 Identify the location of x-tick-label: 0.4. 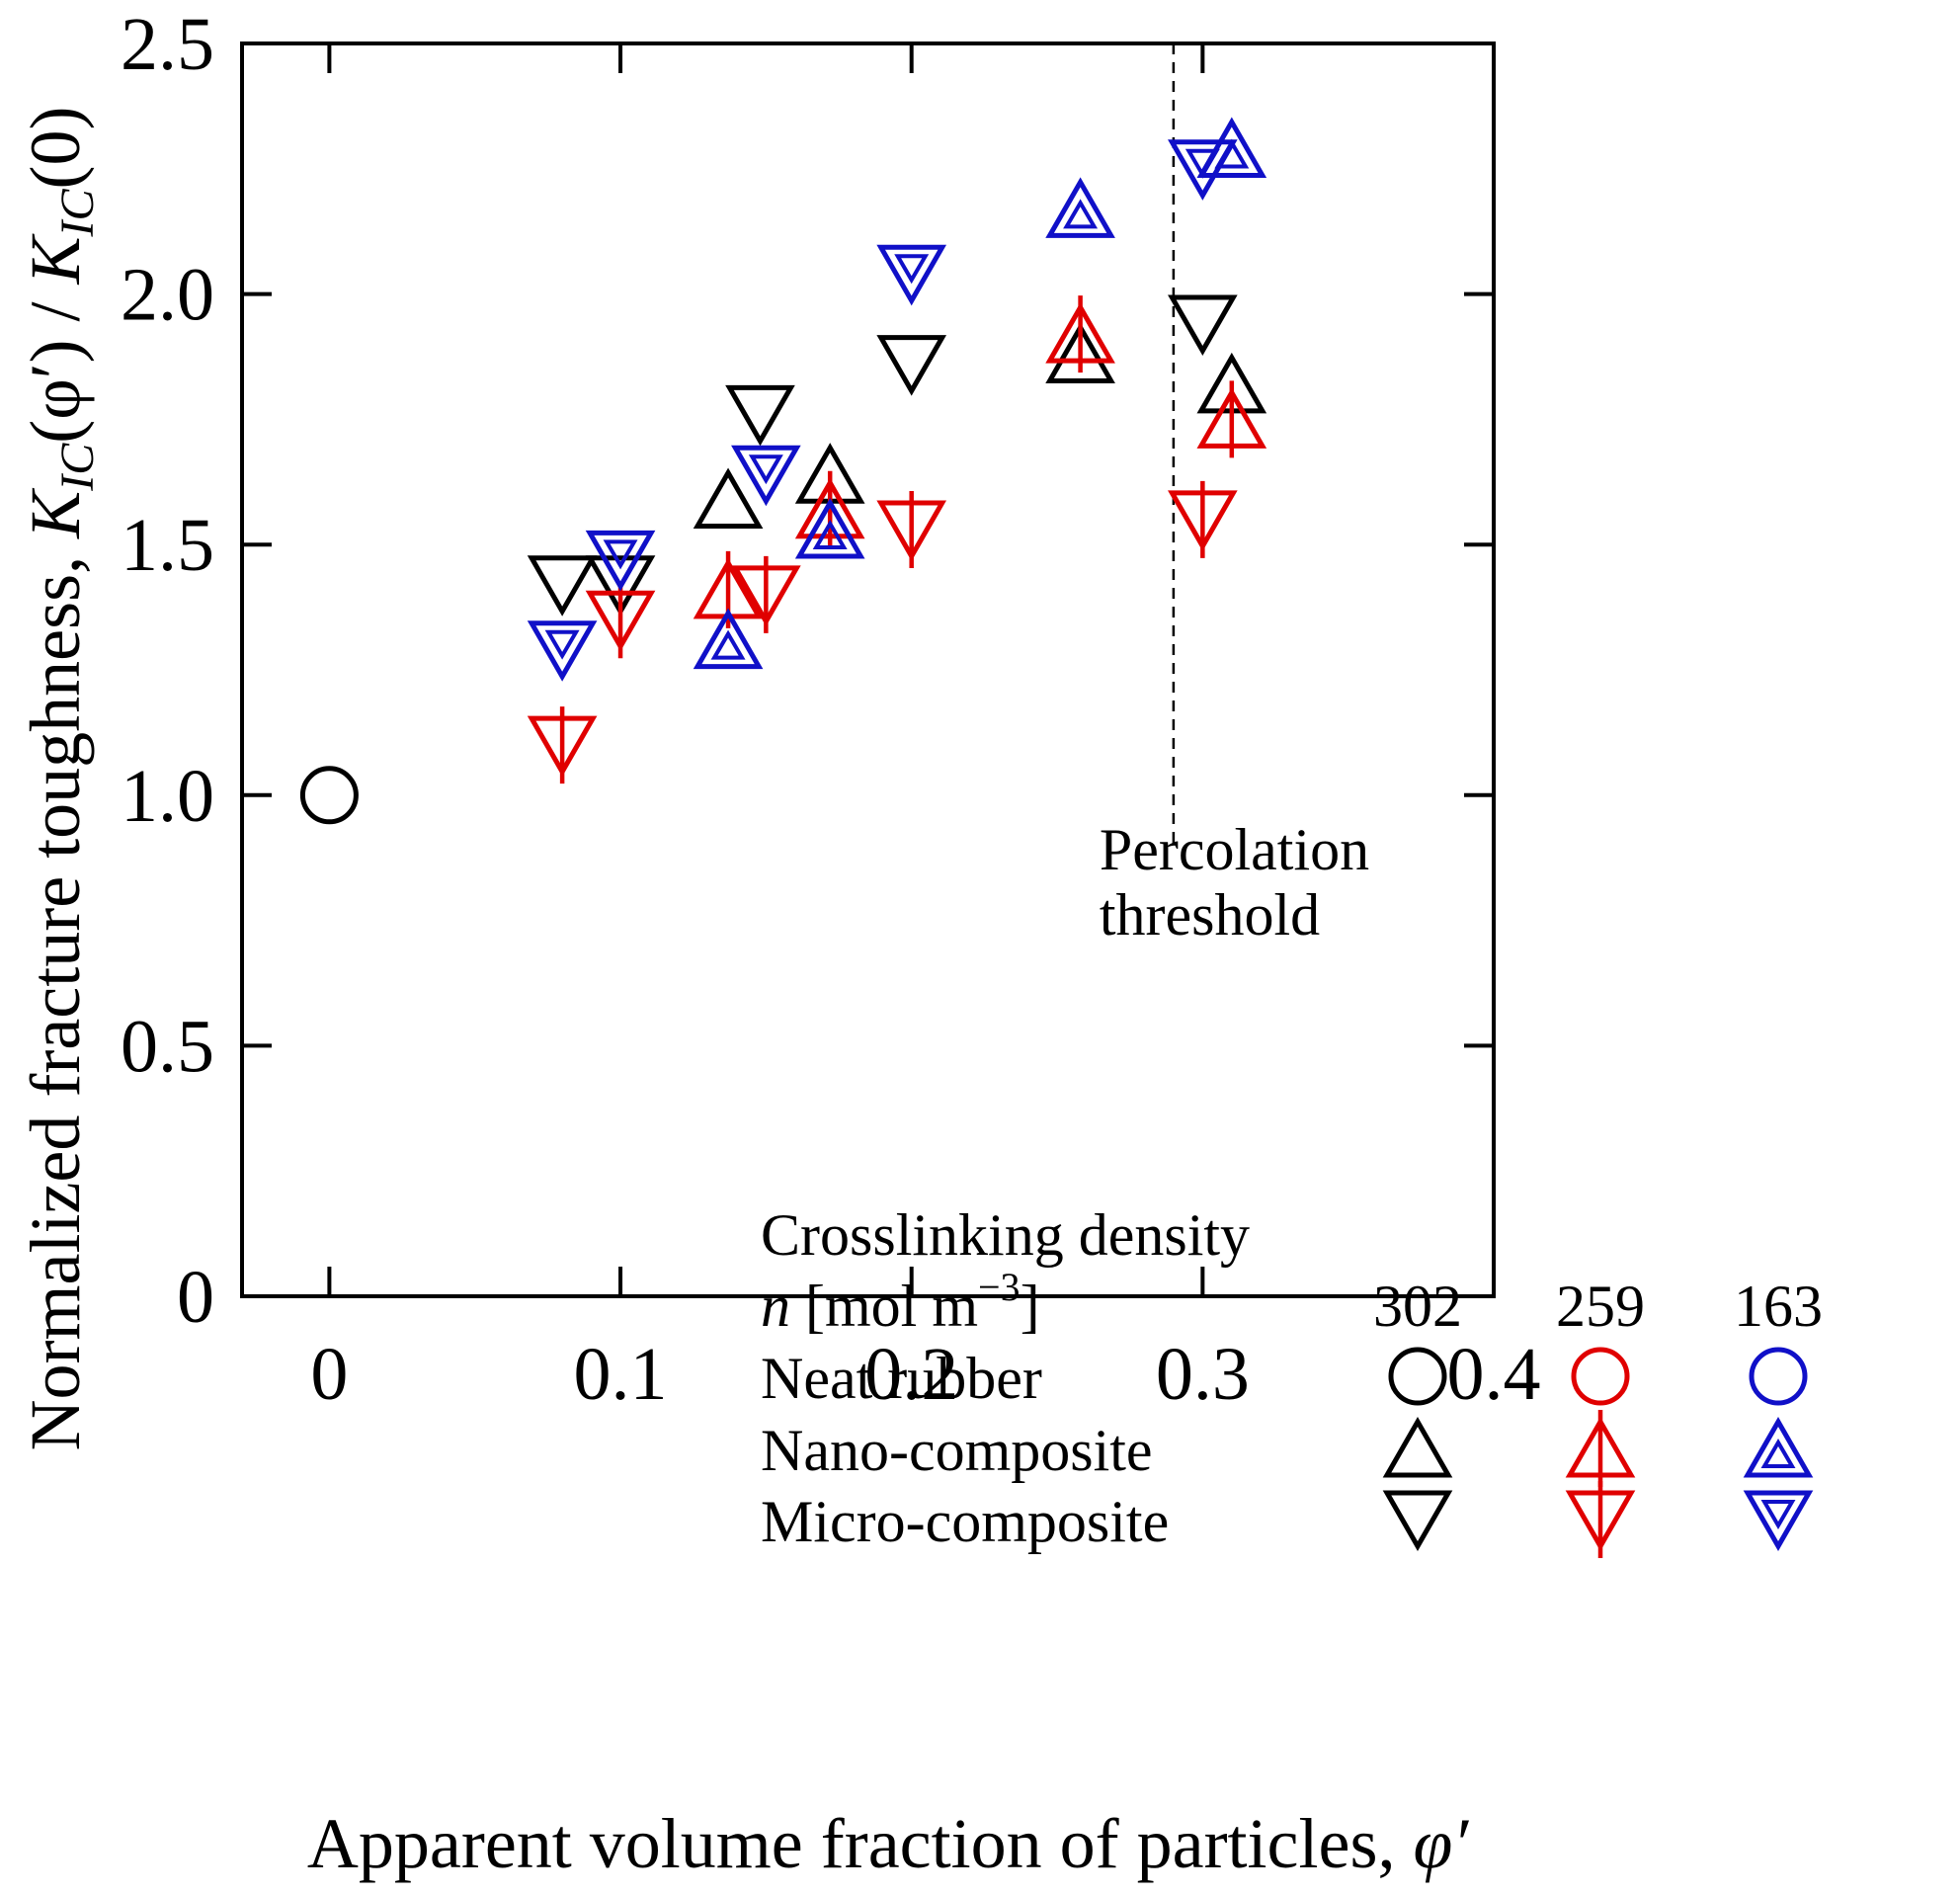
(1494, 1375).